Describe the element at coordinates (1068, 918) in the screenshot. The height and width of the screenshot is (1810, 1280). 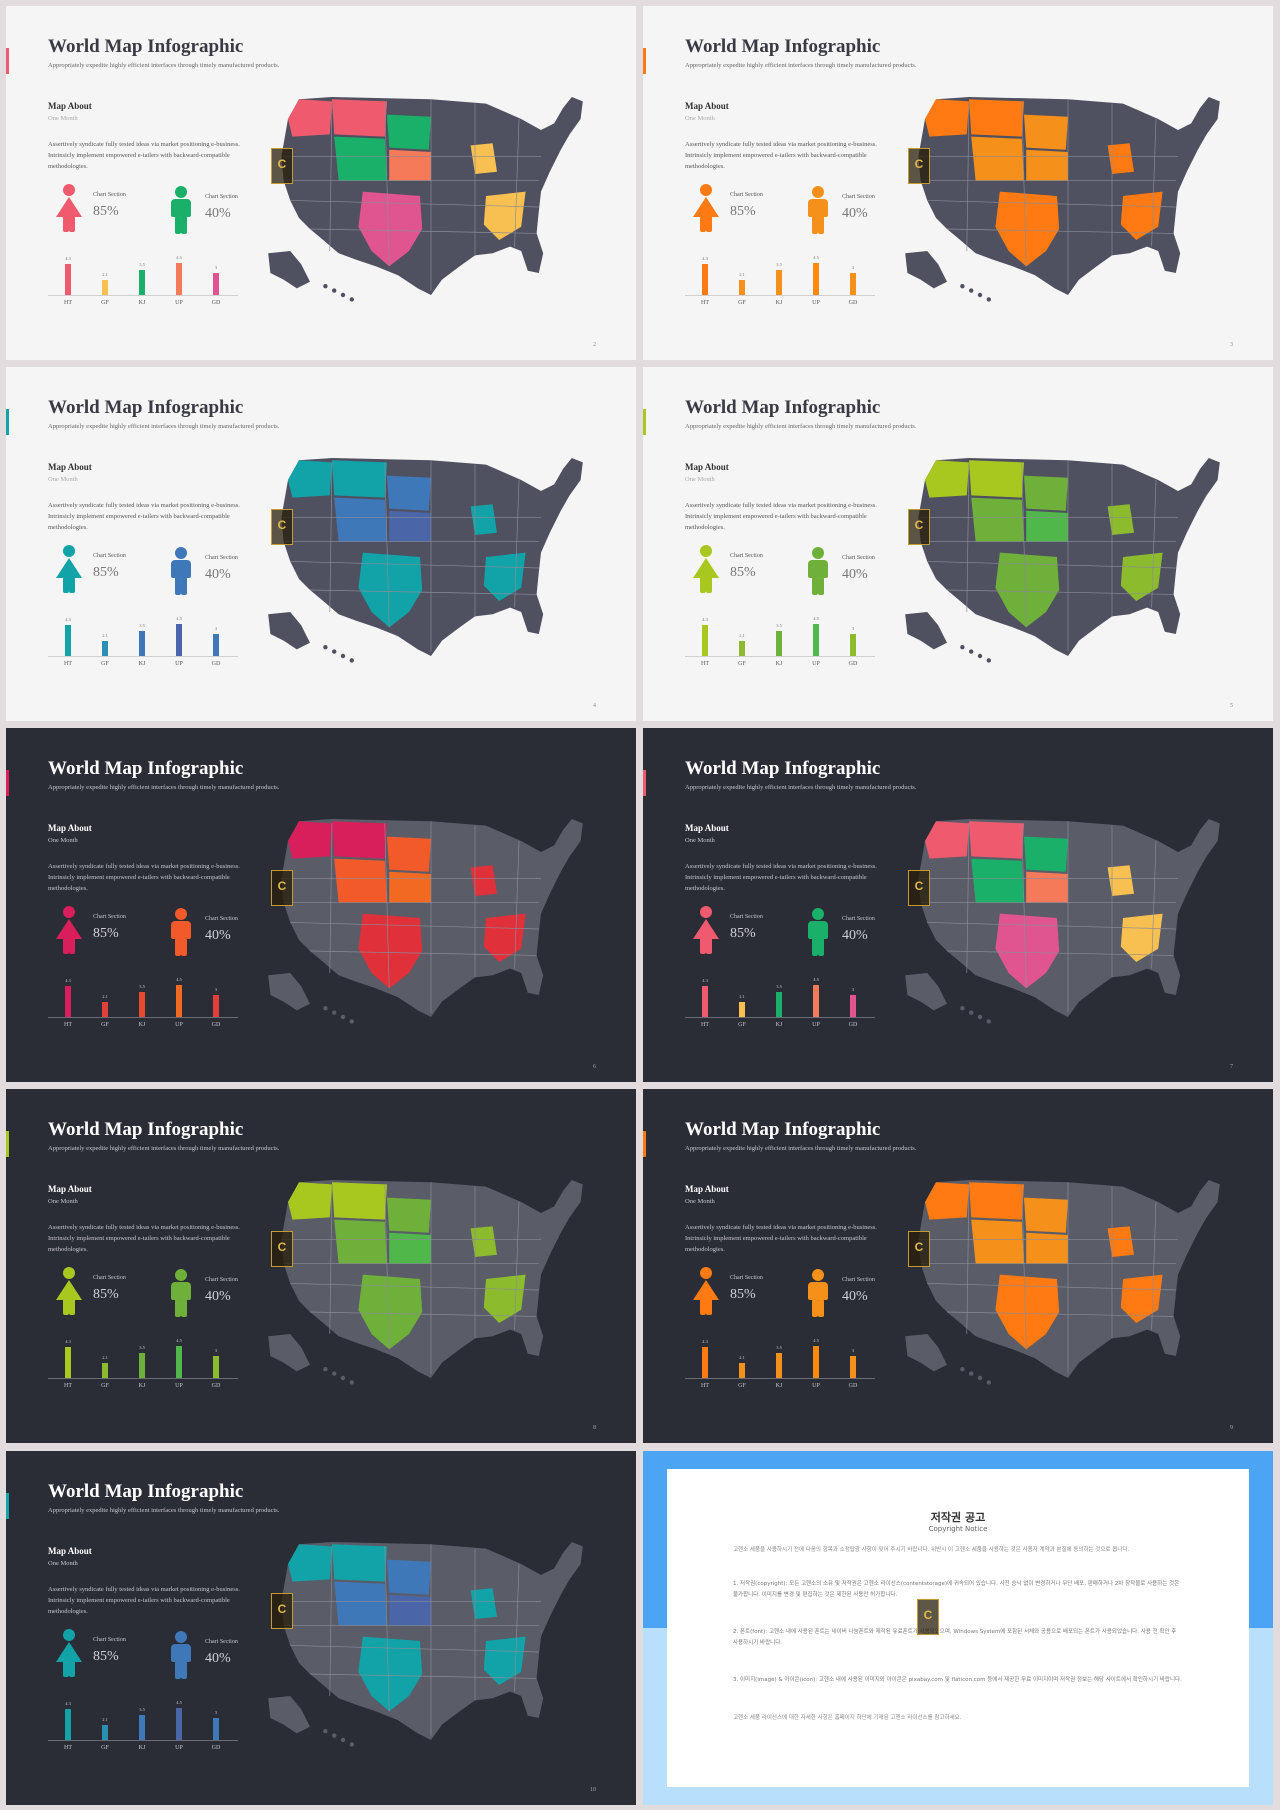
I see `usa-map` at that location.